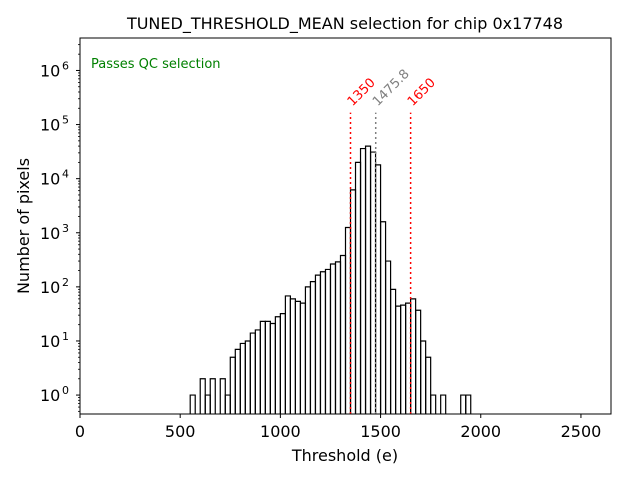  I want to click on y-axis-label: Number of pixels, so click(23, 226).